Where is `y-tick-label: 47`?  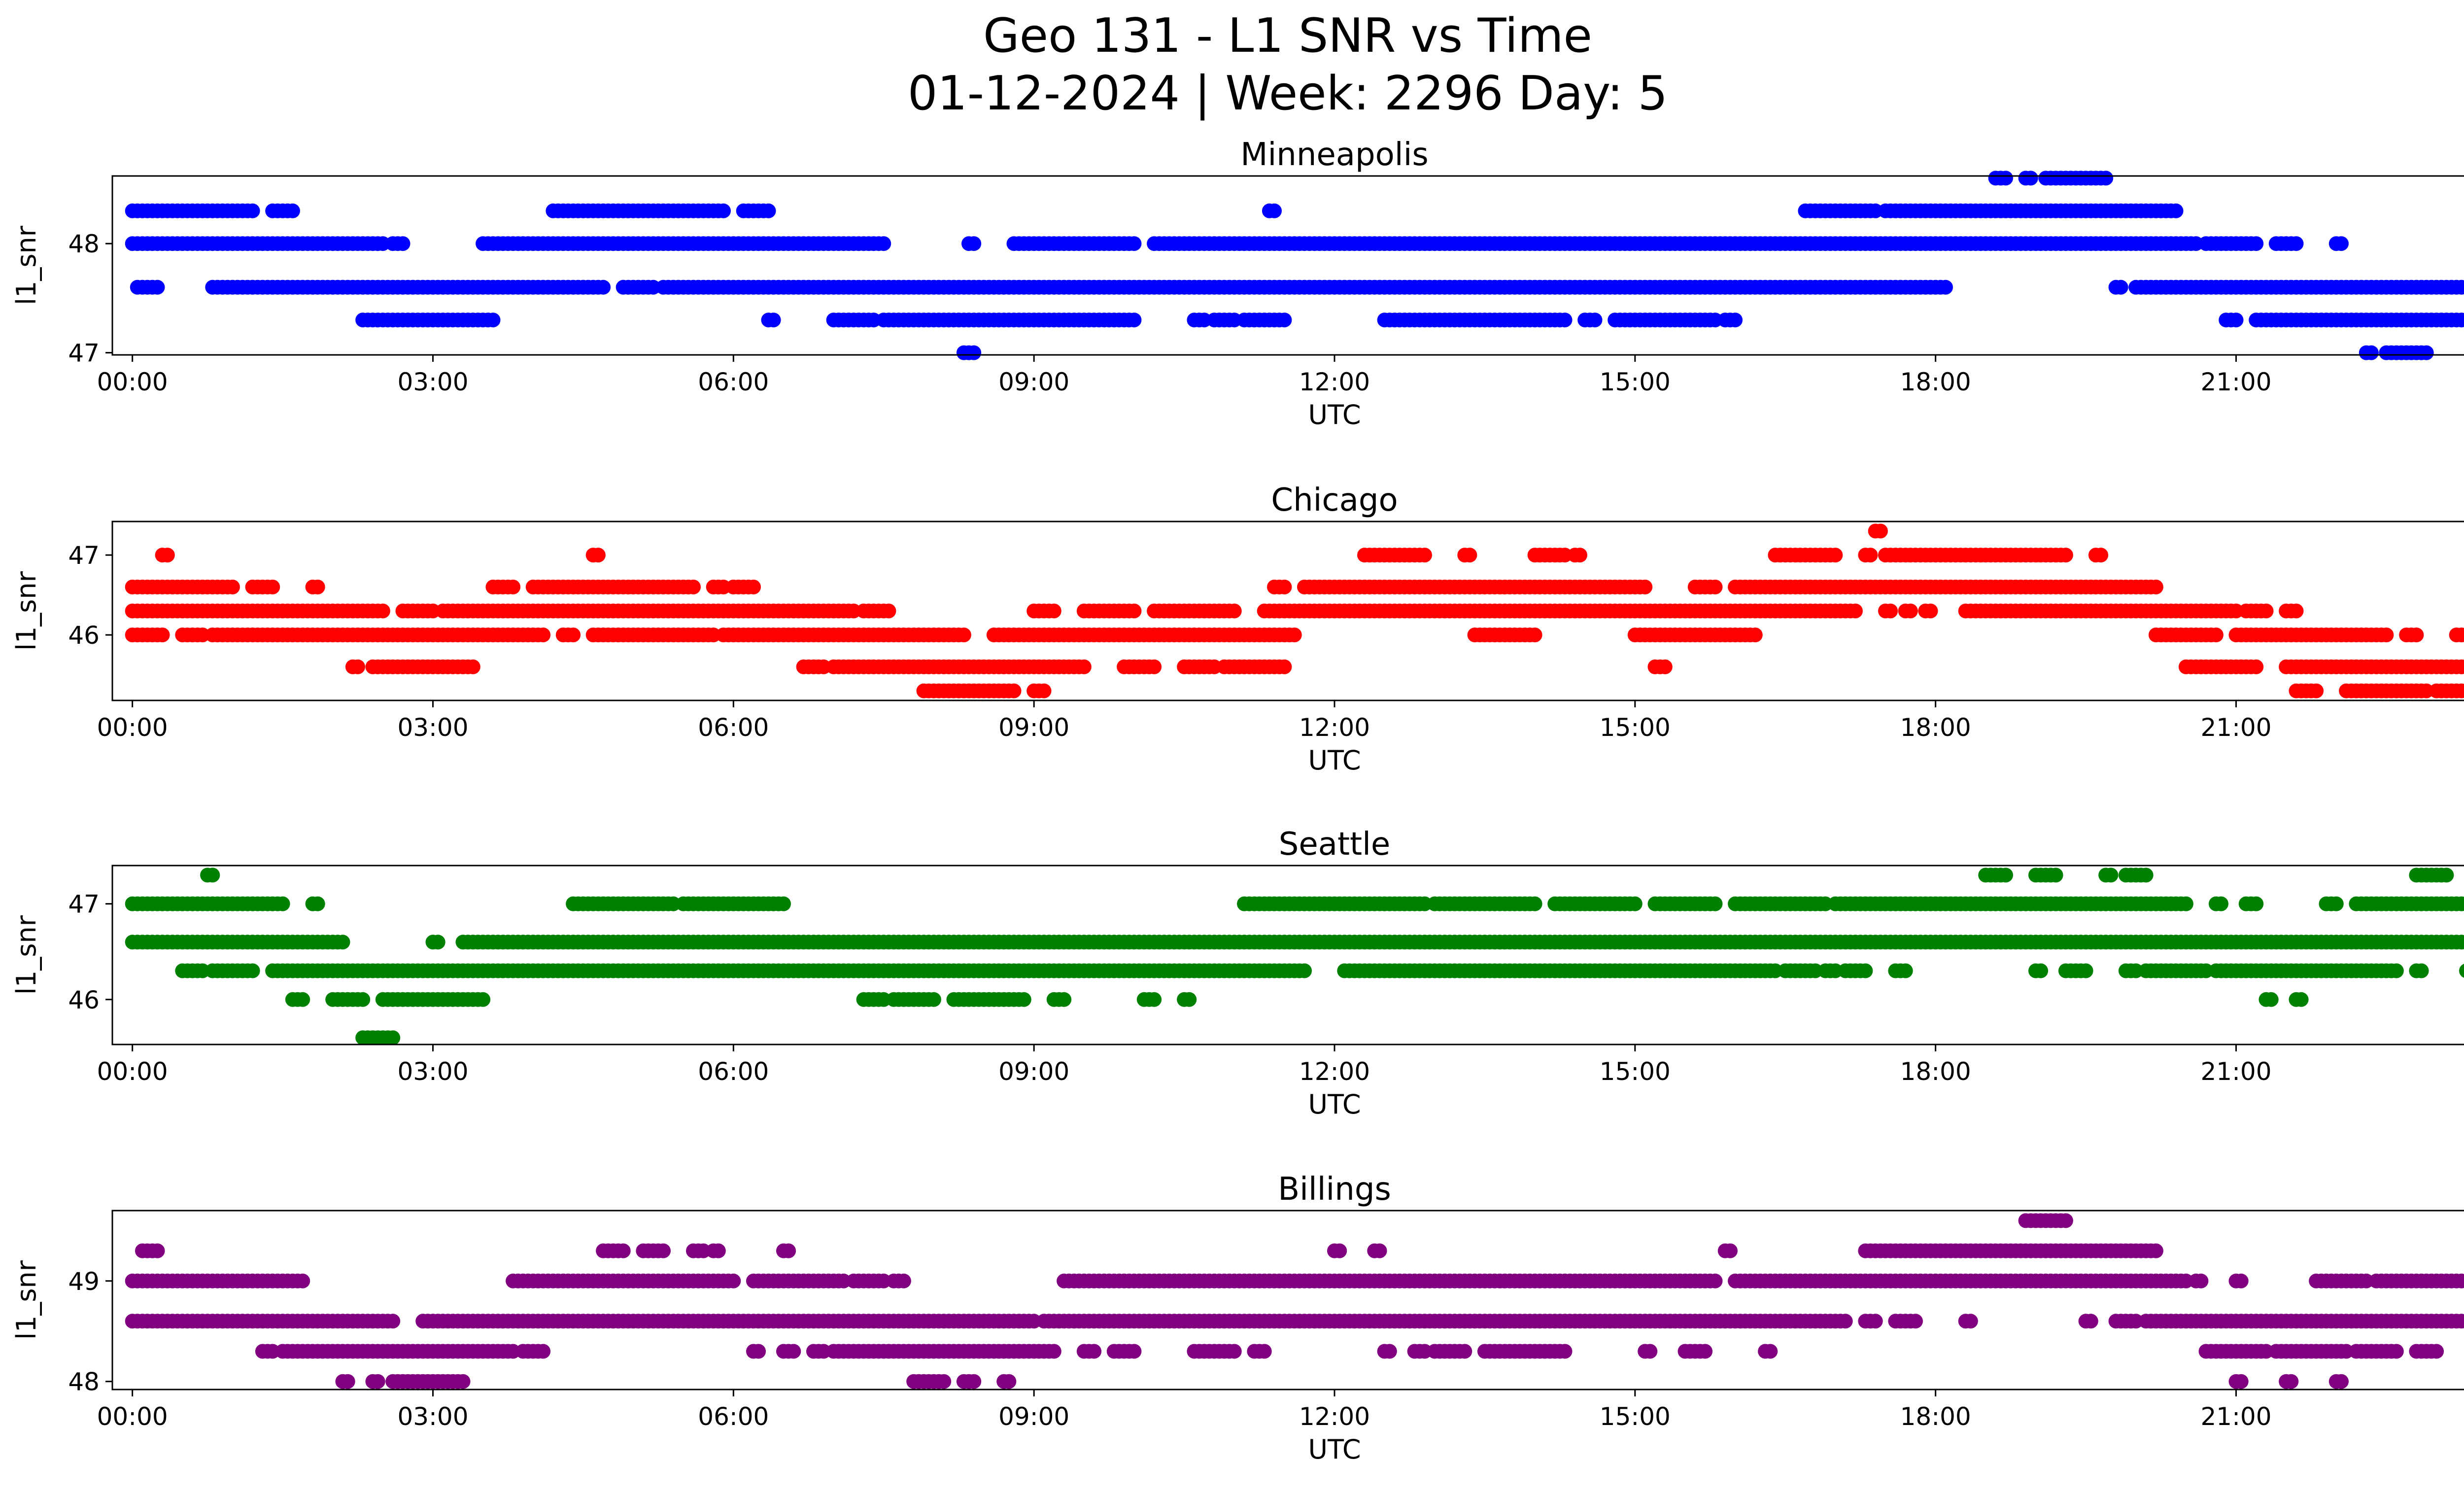
y-tick-label: 47 is located at coordinates (84, 353).